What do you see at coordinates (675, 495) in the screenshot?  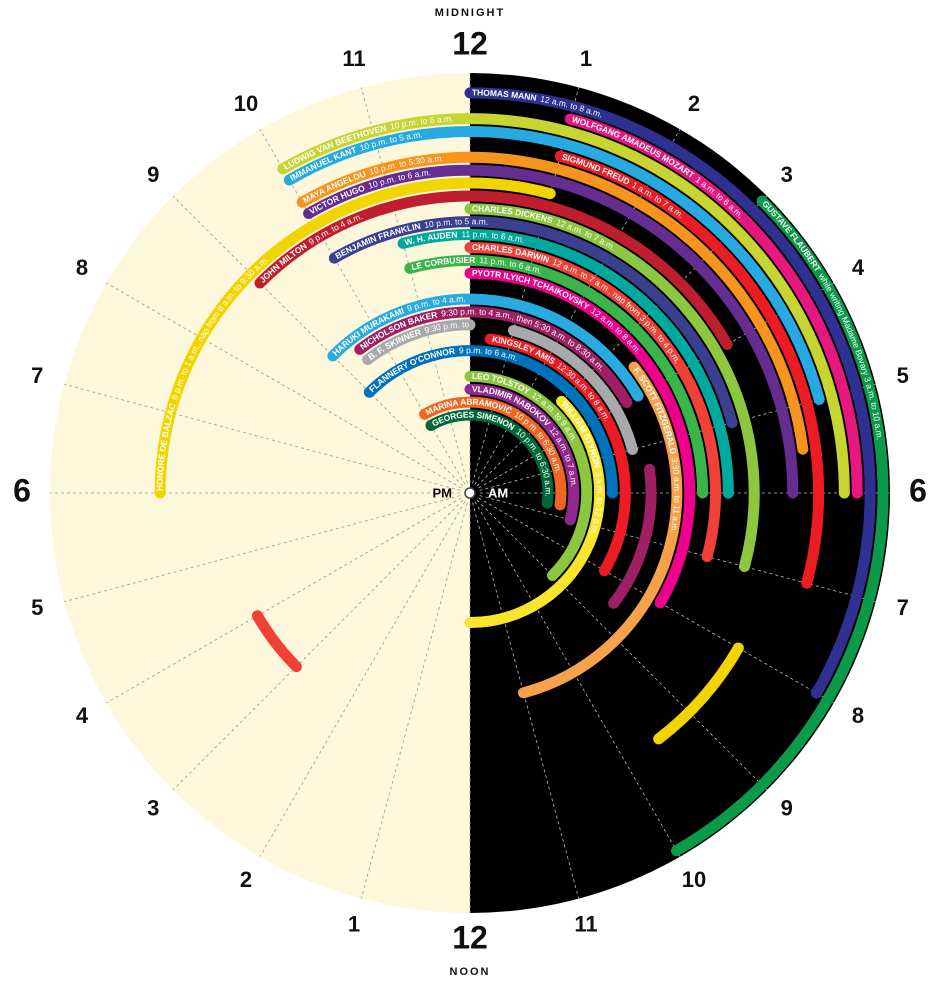 I see `sleep-hours: 3:30 a.m. to 11 a.m.` at bounding box center [675, 495].